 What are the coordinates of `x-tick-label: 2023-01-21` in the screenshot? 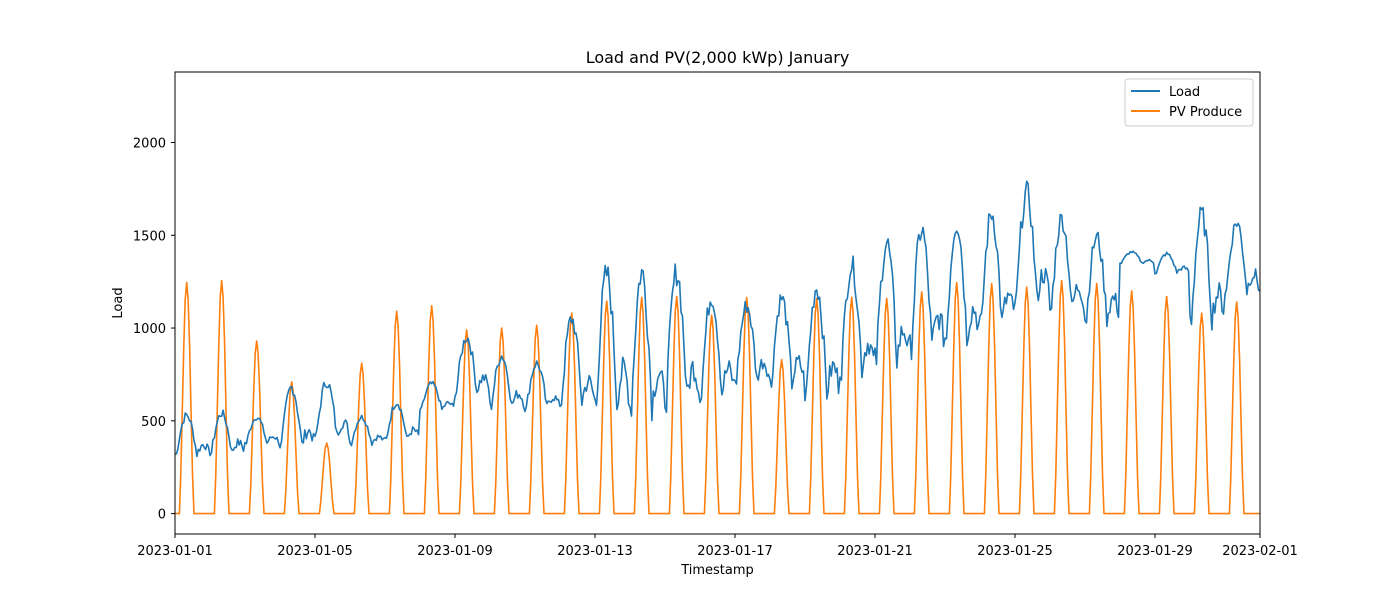 It's located at (875, 551).